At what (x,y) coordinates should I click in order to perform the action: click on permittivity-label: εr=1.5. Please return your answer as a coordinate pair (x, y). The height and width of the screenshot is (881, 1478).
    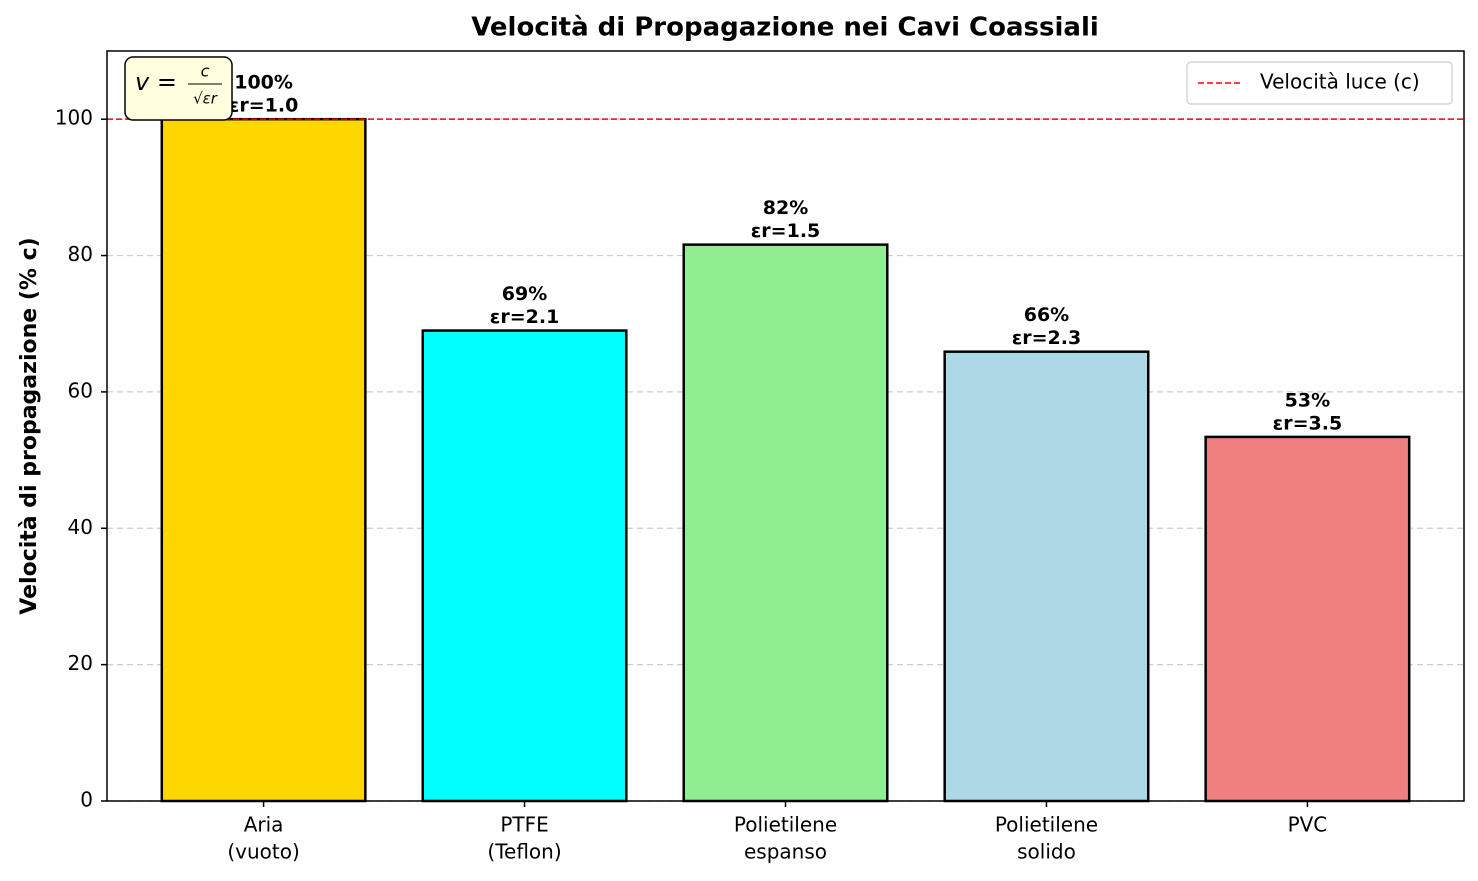
    Looking at the image, I should click on (786, 231).